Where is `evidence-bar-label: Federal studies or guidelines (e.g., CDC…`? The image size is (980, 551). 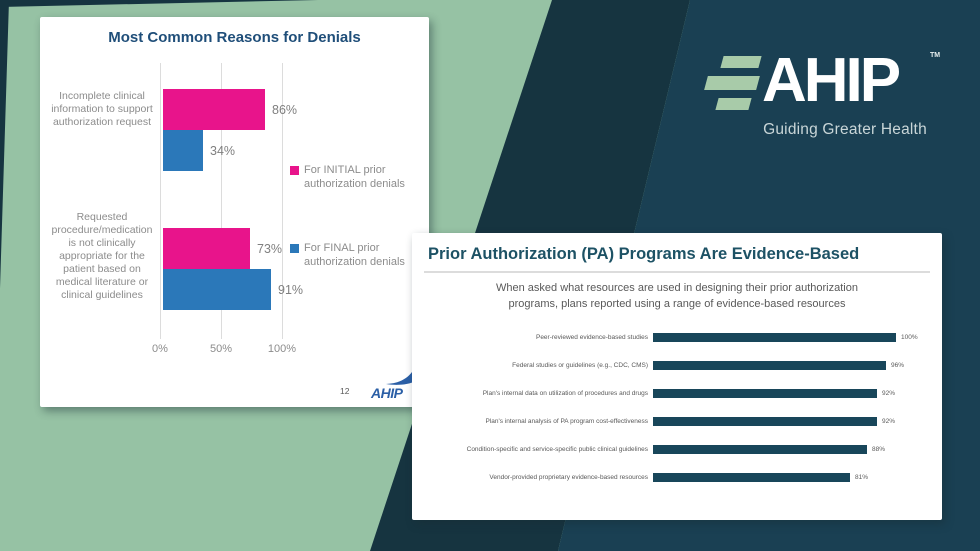
evidence-bar-label: Federal studies or guidelines (e.g., CDC… is located at coordinates (580, 365).